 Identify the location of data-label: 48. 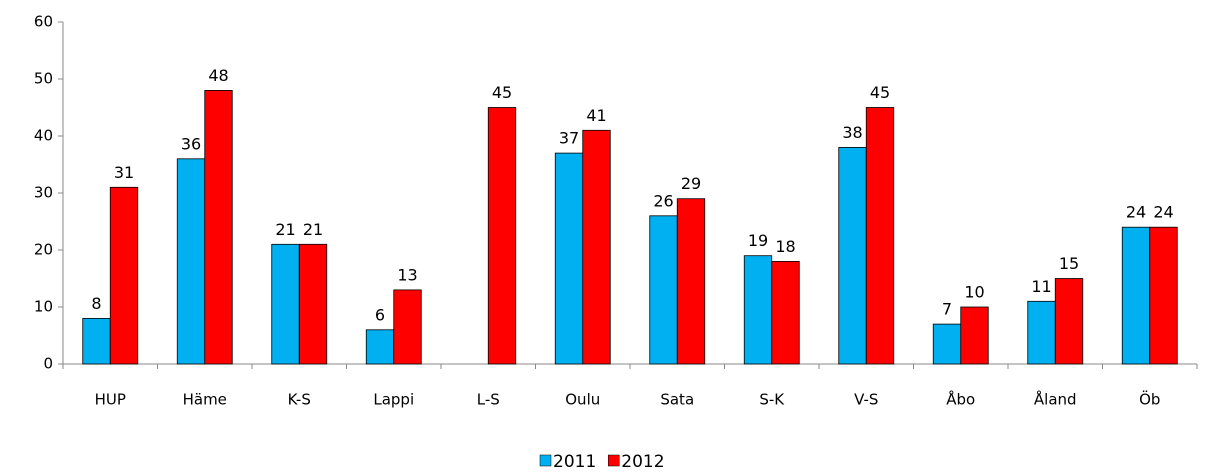
(218, 75).